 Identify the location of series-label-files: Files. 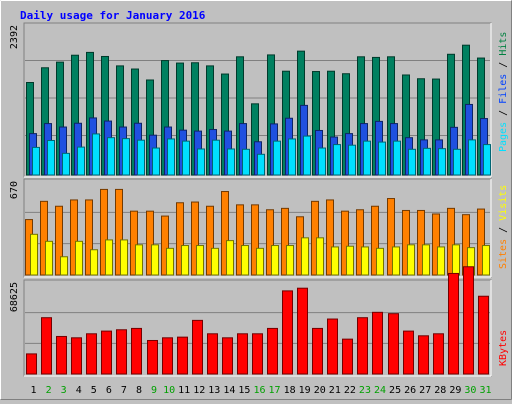
(503, 89).